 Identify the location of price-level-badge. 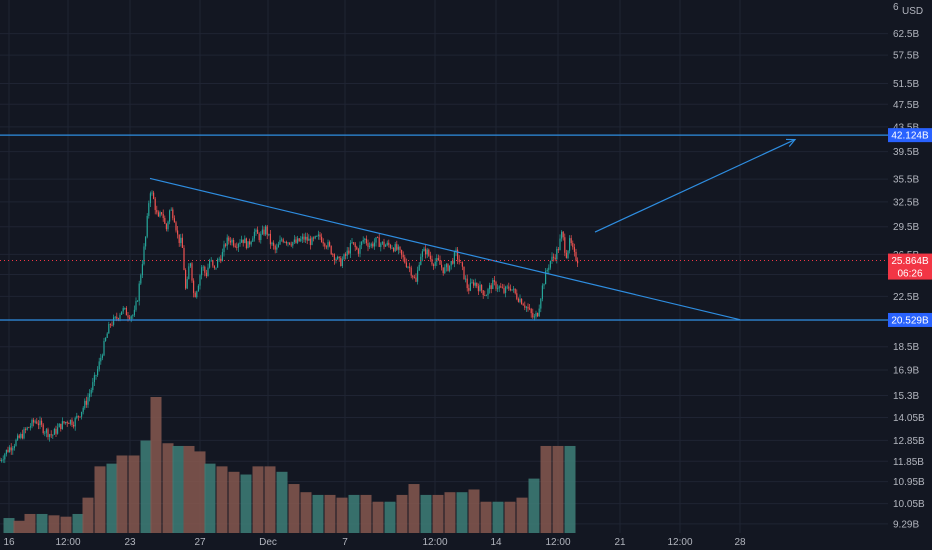
(910, 319).